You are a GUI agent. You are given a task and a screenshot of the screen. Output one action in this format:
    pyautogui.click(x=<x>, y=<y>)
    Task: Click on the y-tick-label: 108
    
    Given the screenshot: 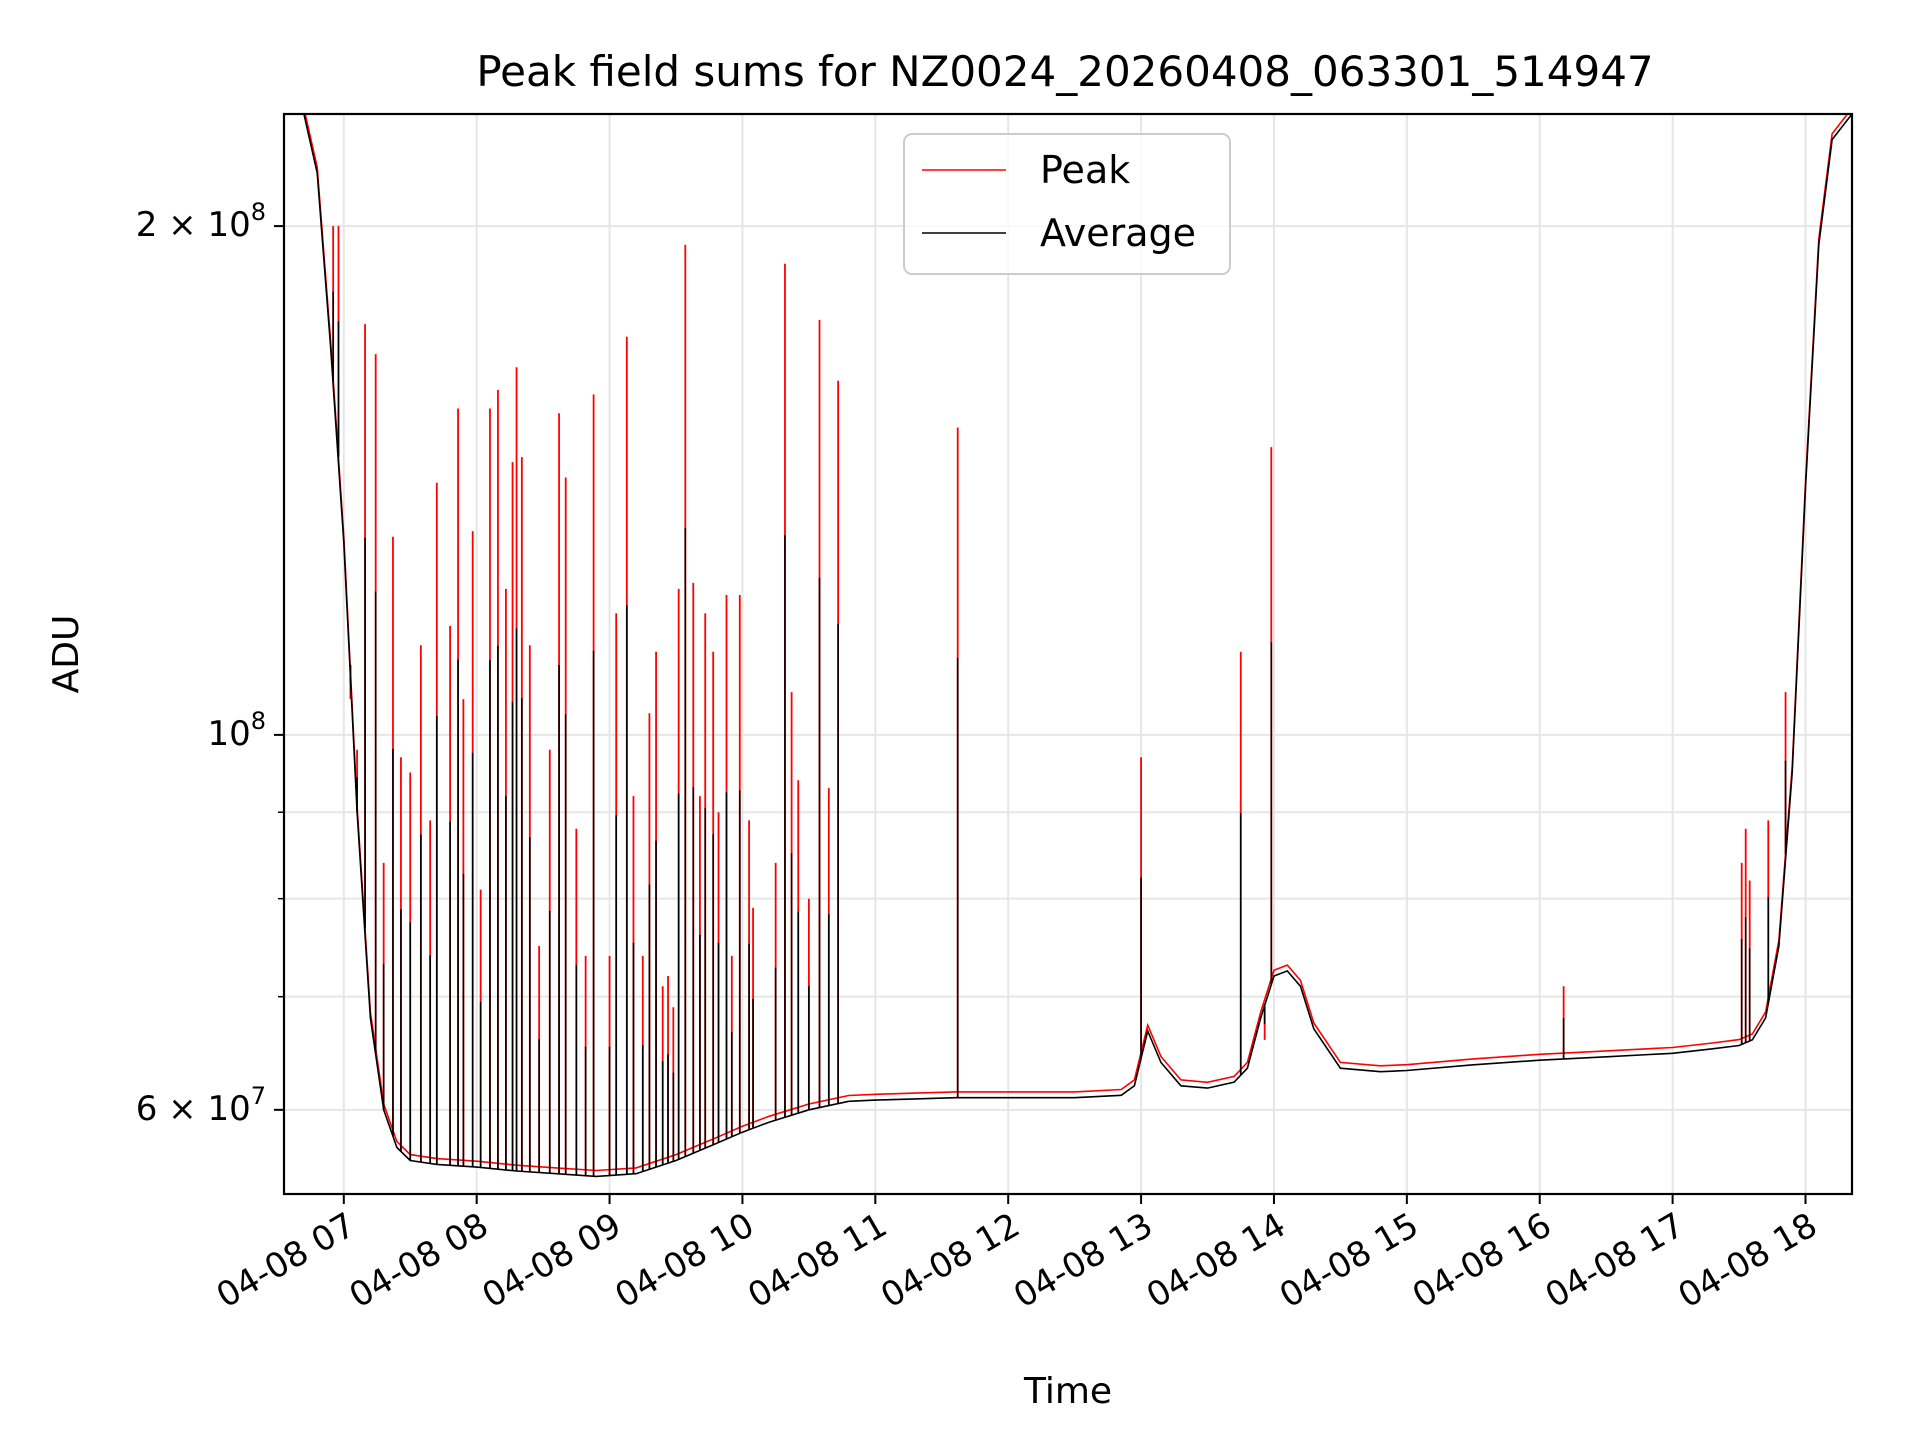 What is the action you would take?
    pyautogui.click(x=236, y=730)
    